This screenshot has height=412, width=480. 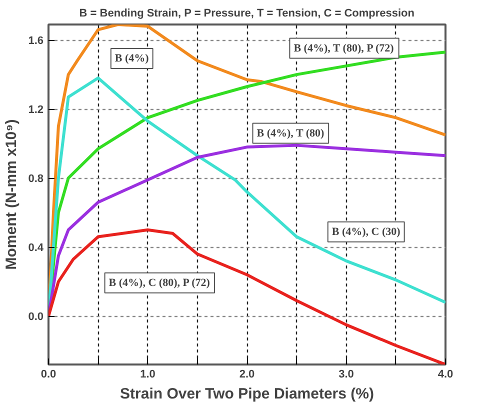 What do you see at coordinates (366, 232) in the screenshot?
I see `series-label: B (4%), C (30)` at bounding box center [366, 232].